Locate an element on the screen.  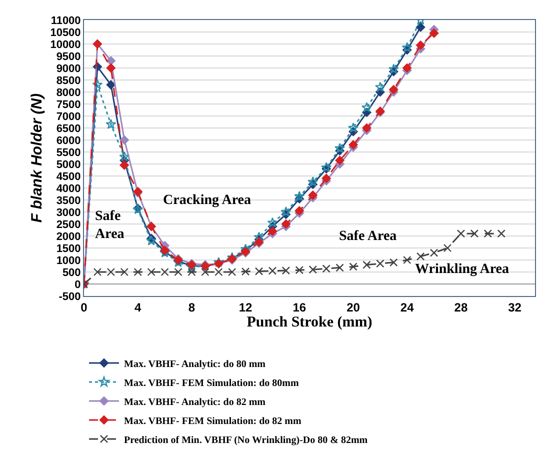
y-tick-label: 4500 is located at coordinates (68, 176).